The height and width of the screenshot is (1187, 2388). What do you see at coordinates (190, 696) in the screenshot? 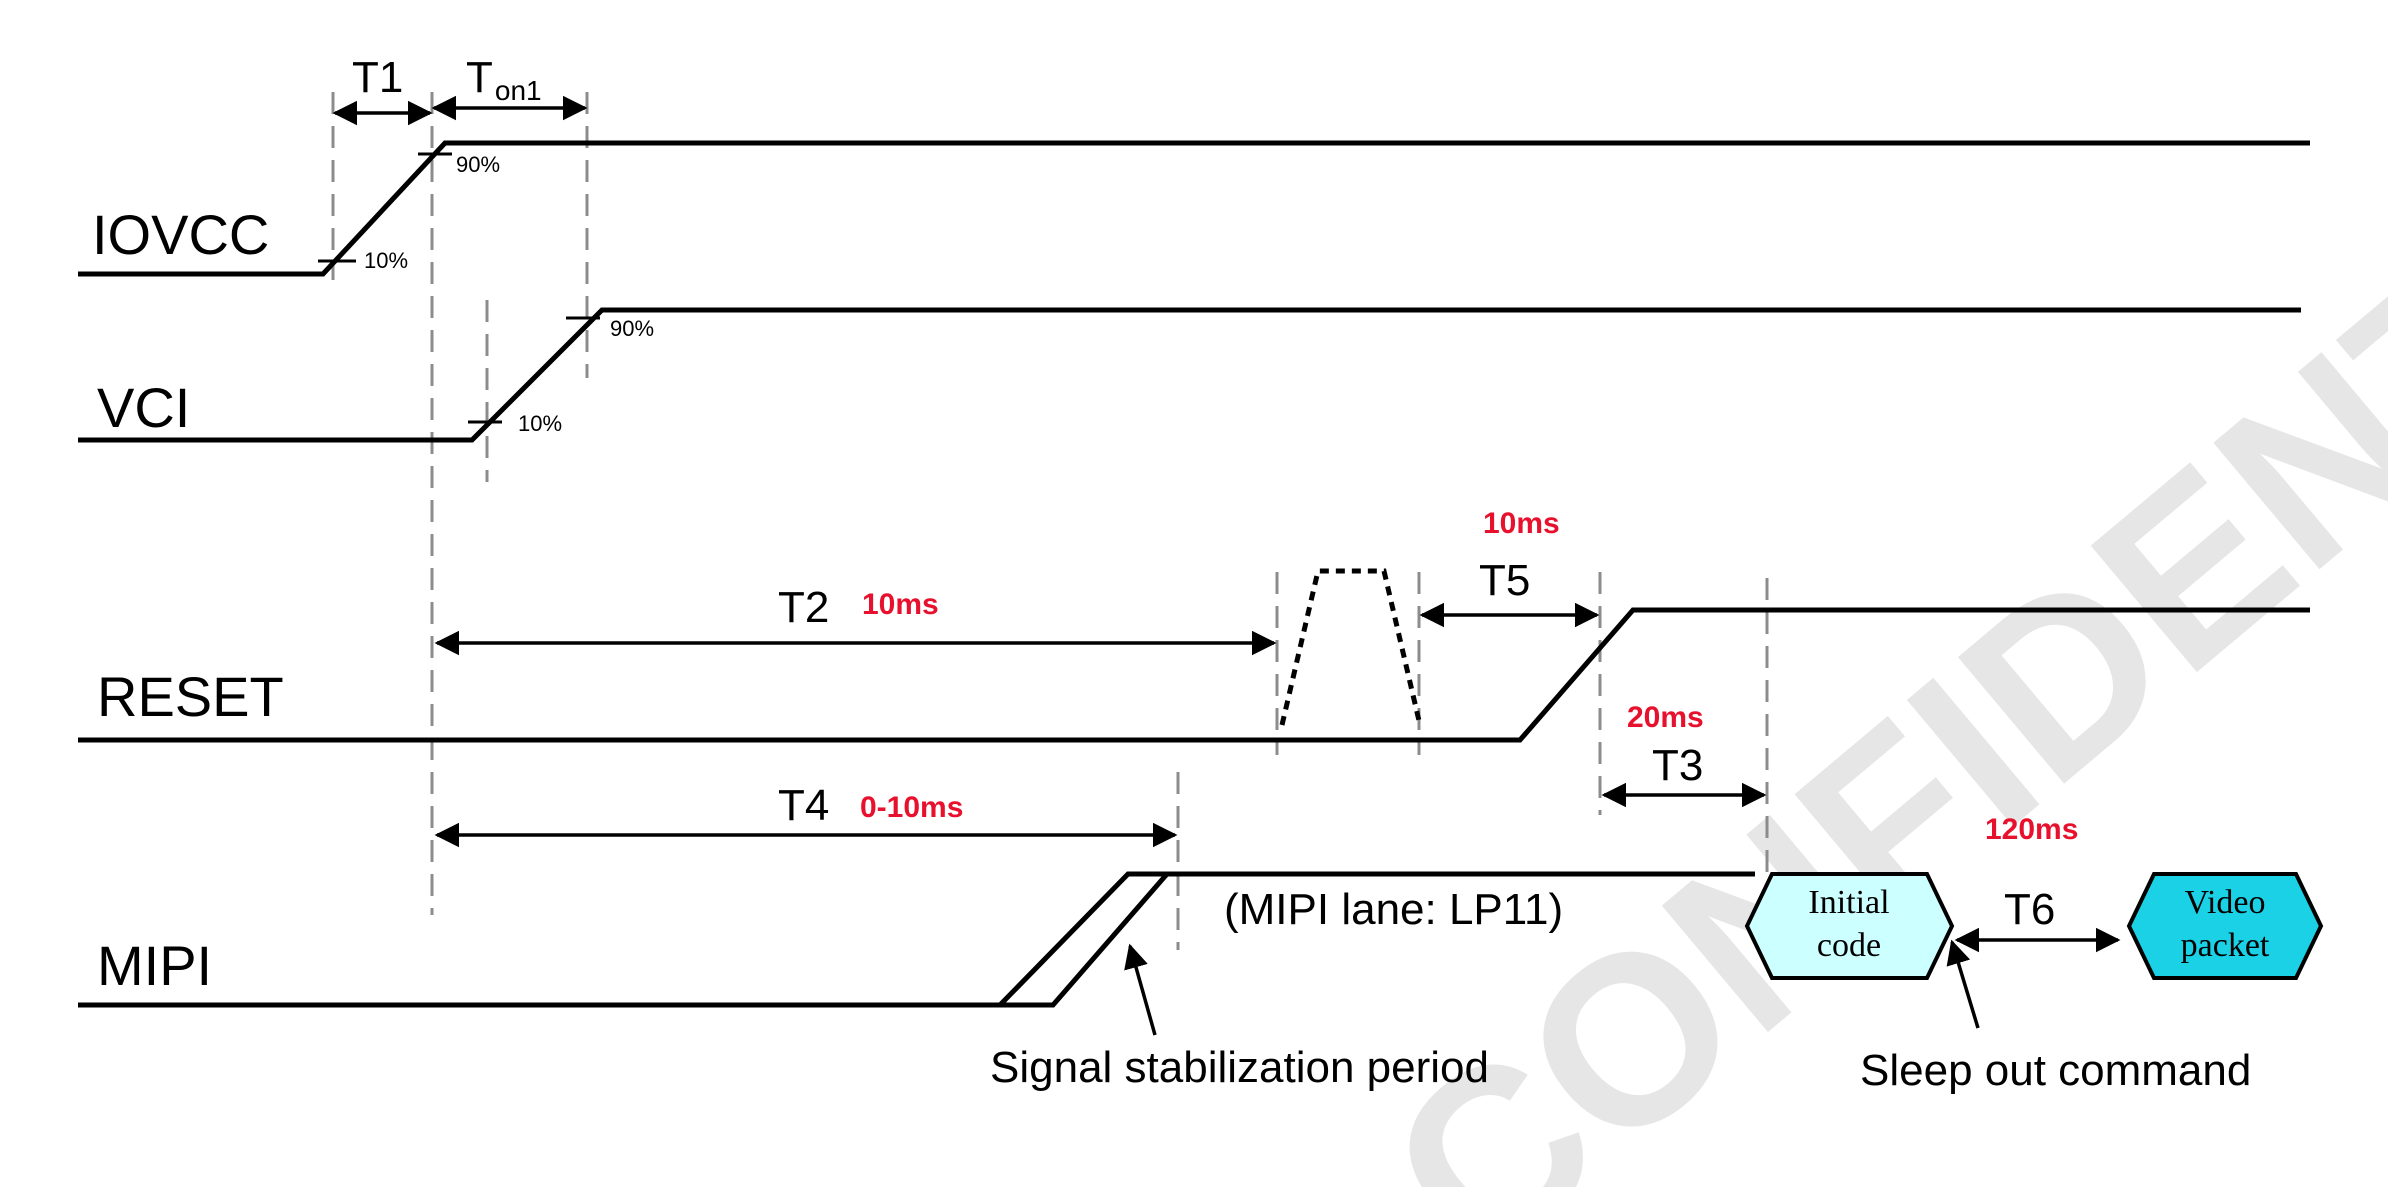
I see `reset-label: RESET` at bounding box center [190, 696].